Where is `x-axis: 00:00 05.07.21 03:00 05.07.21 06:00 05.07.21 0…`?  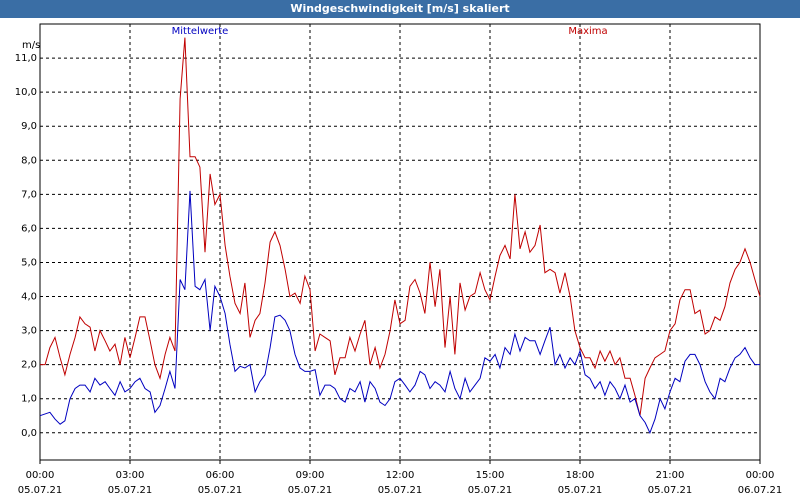
x-axis: 00:00 05.07.21 03:00 05.07.21 06:00 05.07.21 0… is located at coordinates (400, 478).